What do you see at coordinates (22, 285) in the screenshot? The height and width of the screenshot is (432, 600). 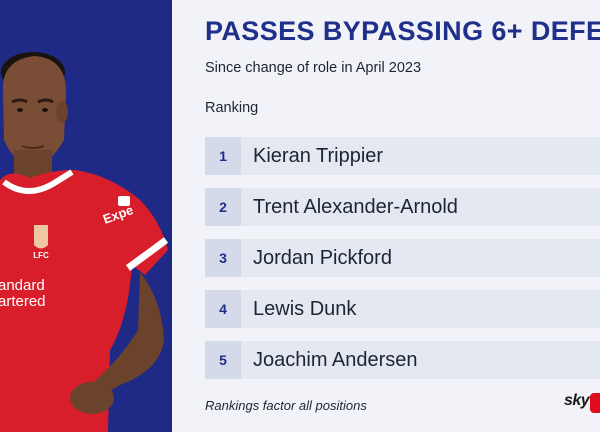 I see `shirt-sponsor-line-1: andard` at bounding box center [22, 285].